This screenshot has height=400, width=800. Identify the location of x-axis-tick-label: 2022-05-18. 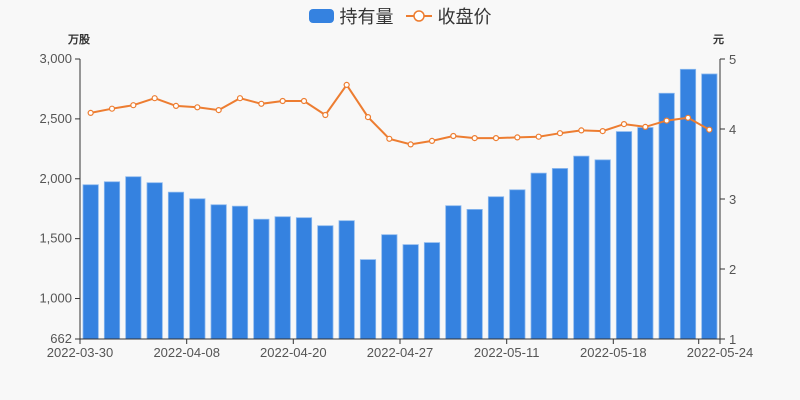
(613, 352).